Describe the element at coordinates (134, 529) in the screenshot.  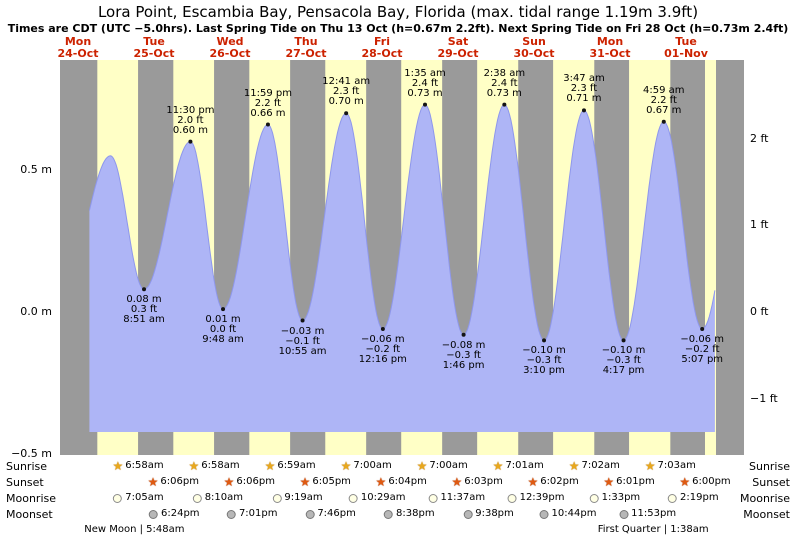
I see `moon-phase-label: New Moon | 5:48am` at that location.